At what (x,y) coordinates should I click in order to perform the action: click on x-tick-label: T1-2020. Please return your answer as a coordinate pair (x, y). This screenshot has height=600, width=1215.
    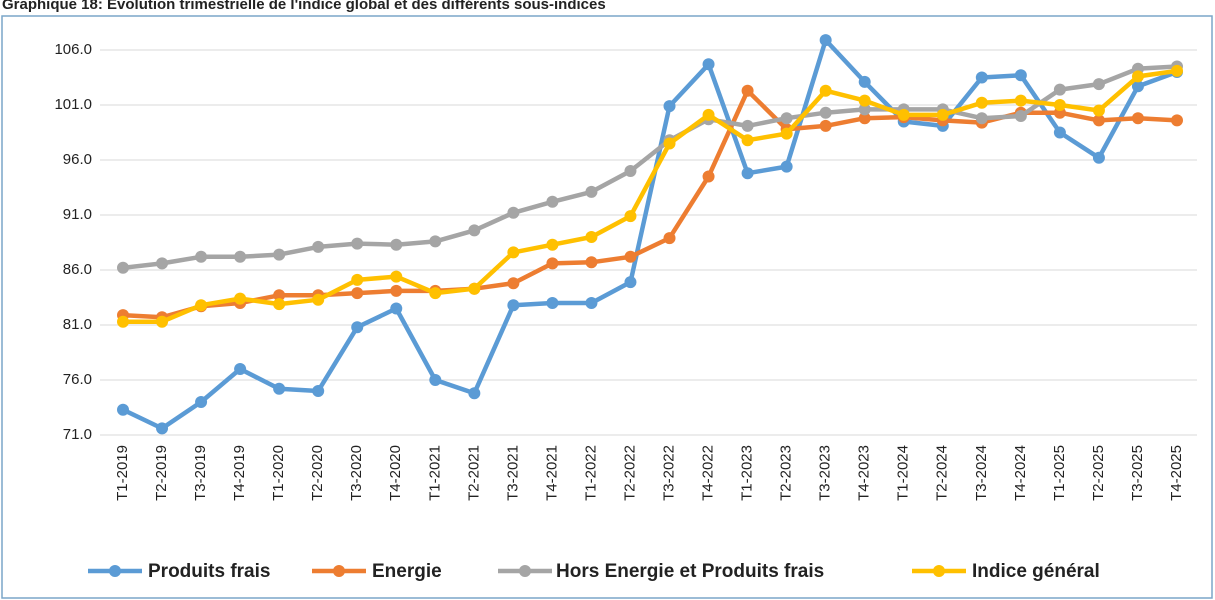
    Looking at the image, I should click on (278, 473).